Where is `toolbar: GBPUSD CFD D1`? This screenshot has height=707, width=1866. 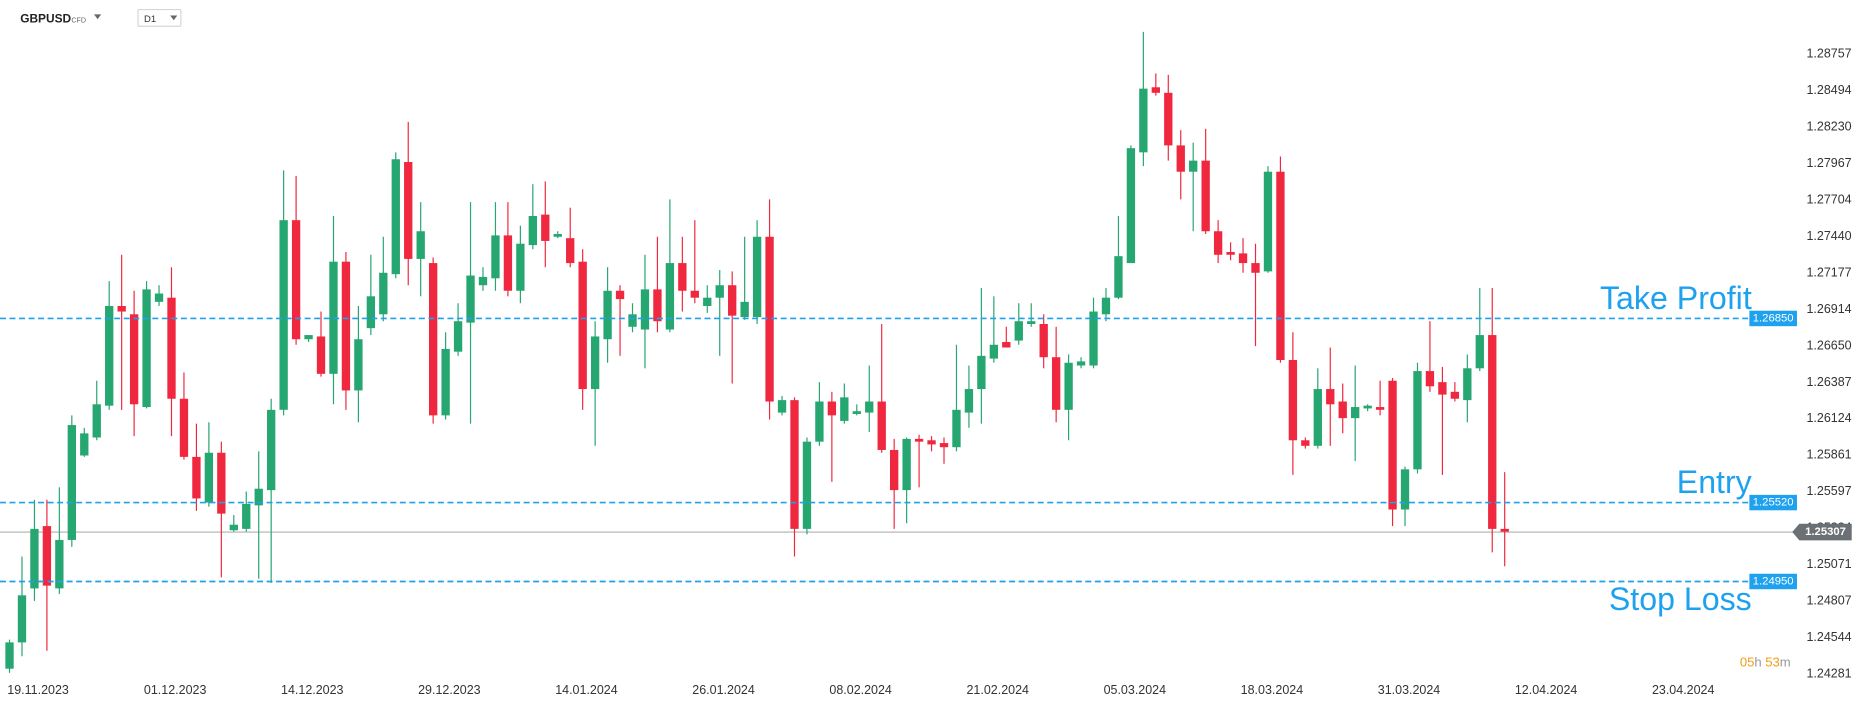 toolbar: GBPUSD CFD D1 is located at coordinates (101, 17).